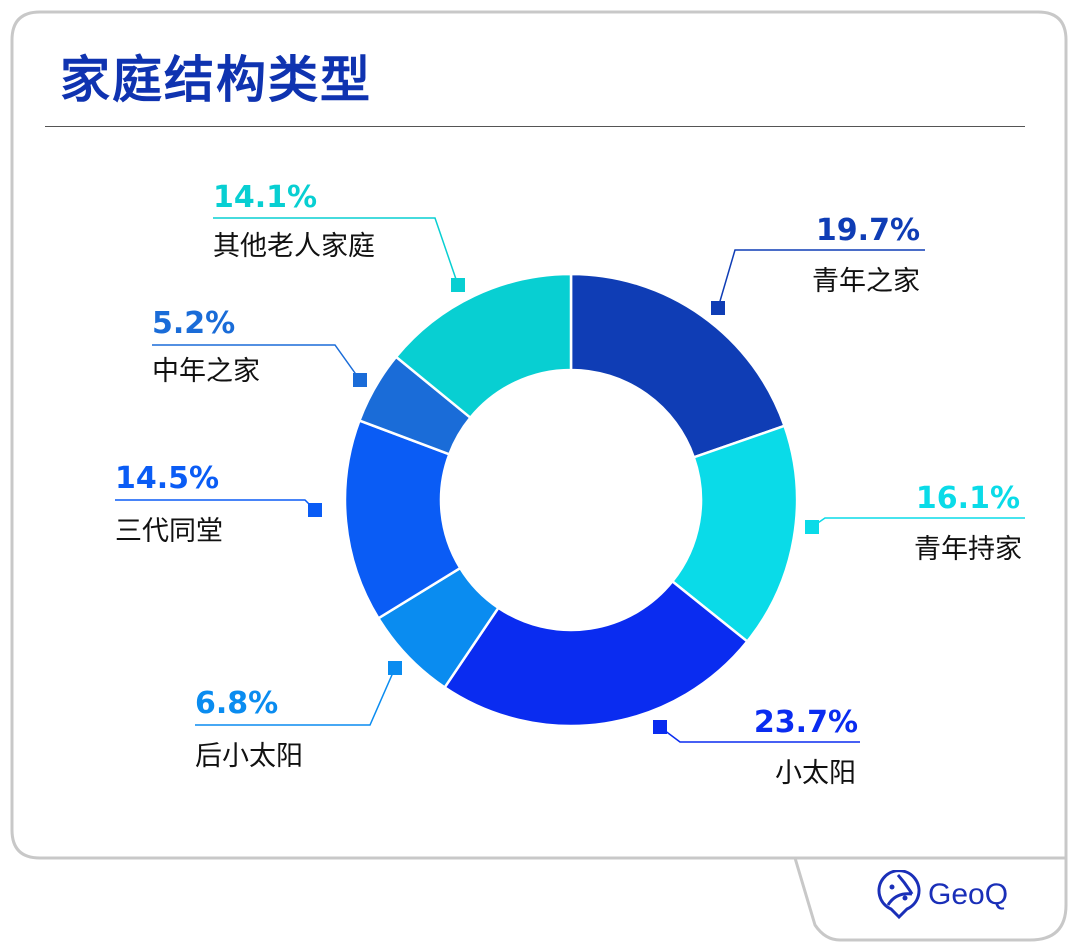  Describe the element at coordinates (866, 281) in the screenshot. I see `category-label: 青年之家` at that location.